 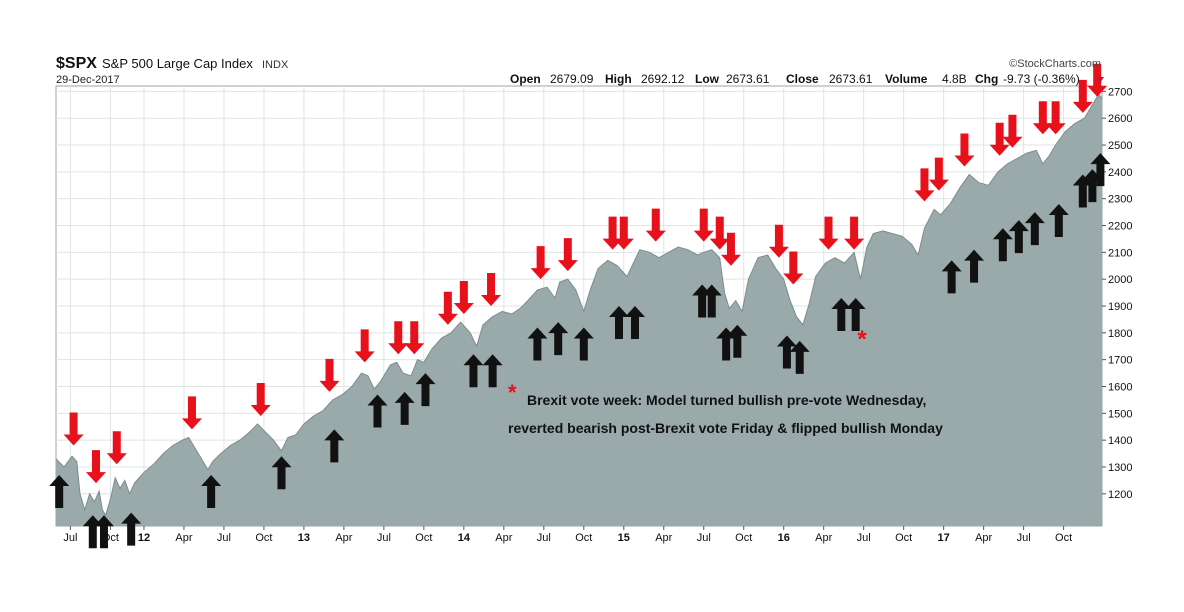 What do you see at coordinates (1120, 227) in the screenshot?
I see `y-tick-label: 2200` at bounding box center [1120, 227].